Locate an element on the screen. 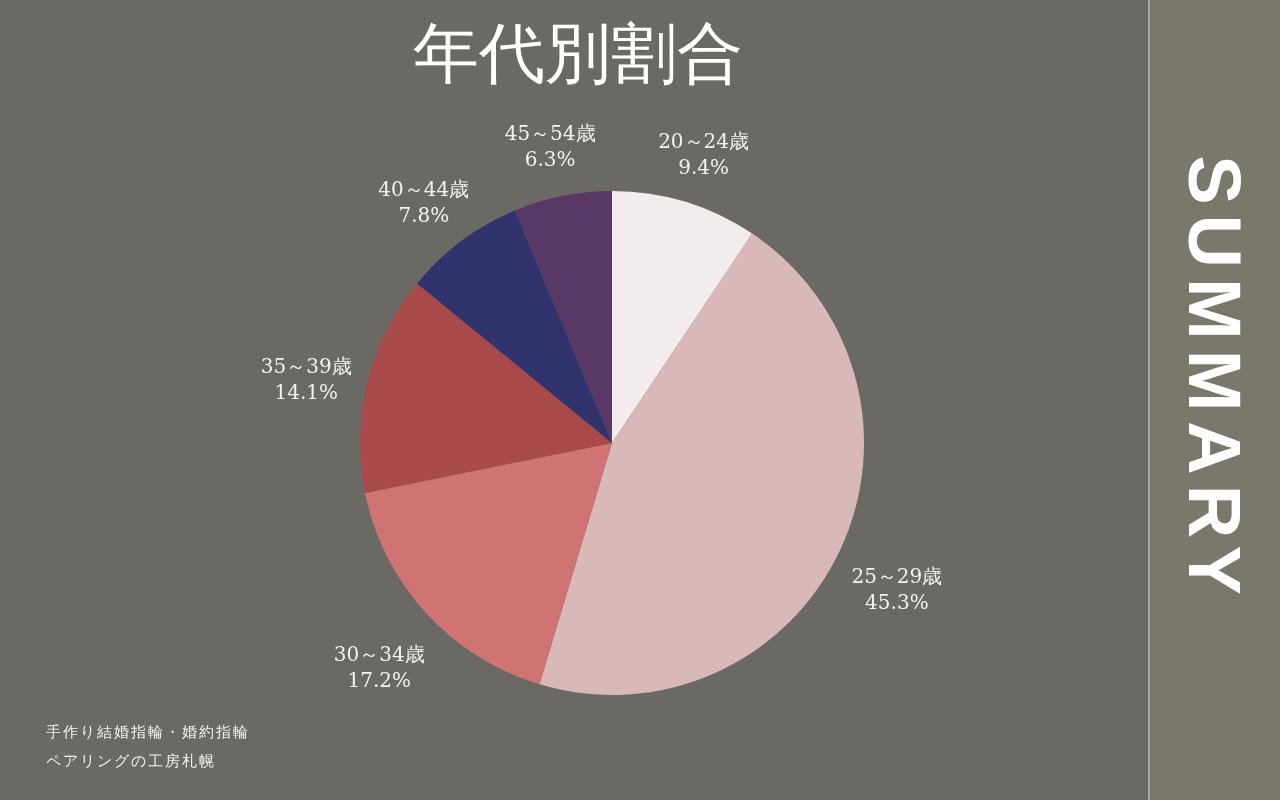 This screenshot has width=1280, height=800. data-label: 9.4% is located at coordinates (703, 166).